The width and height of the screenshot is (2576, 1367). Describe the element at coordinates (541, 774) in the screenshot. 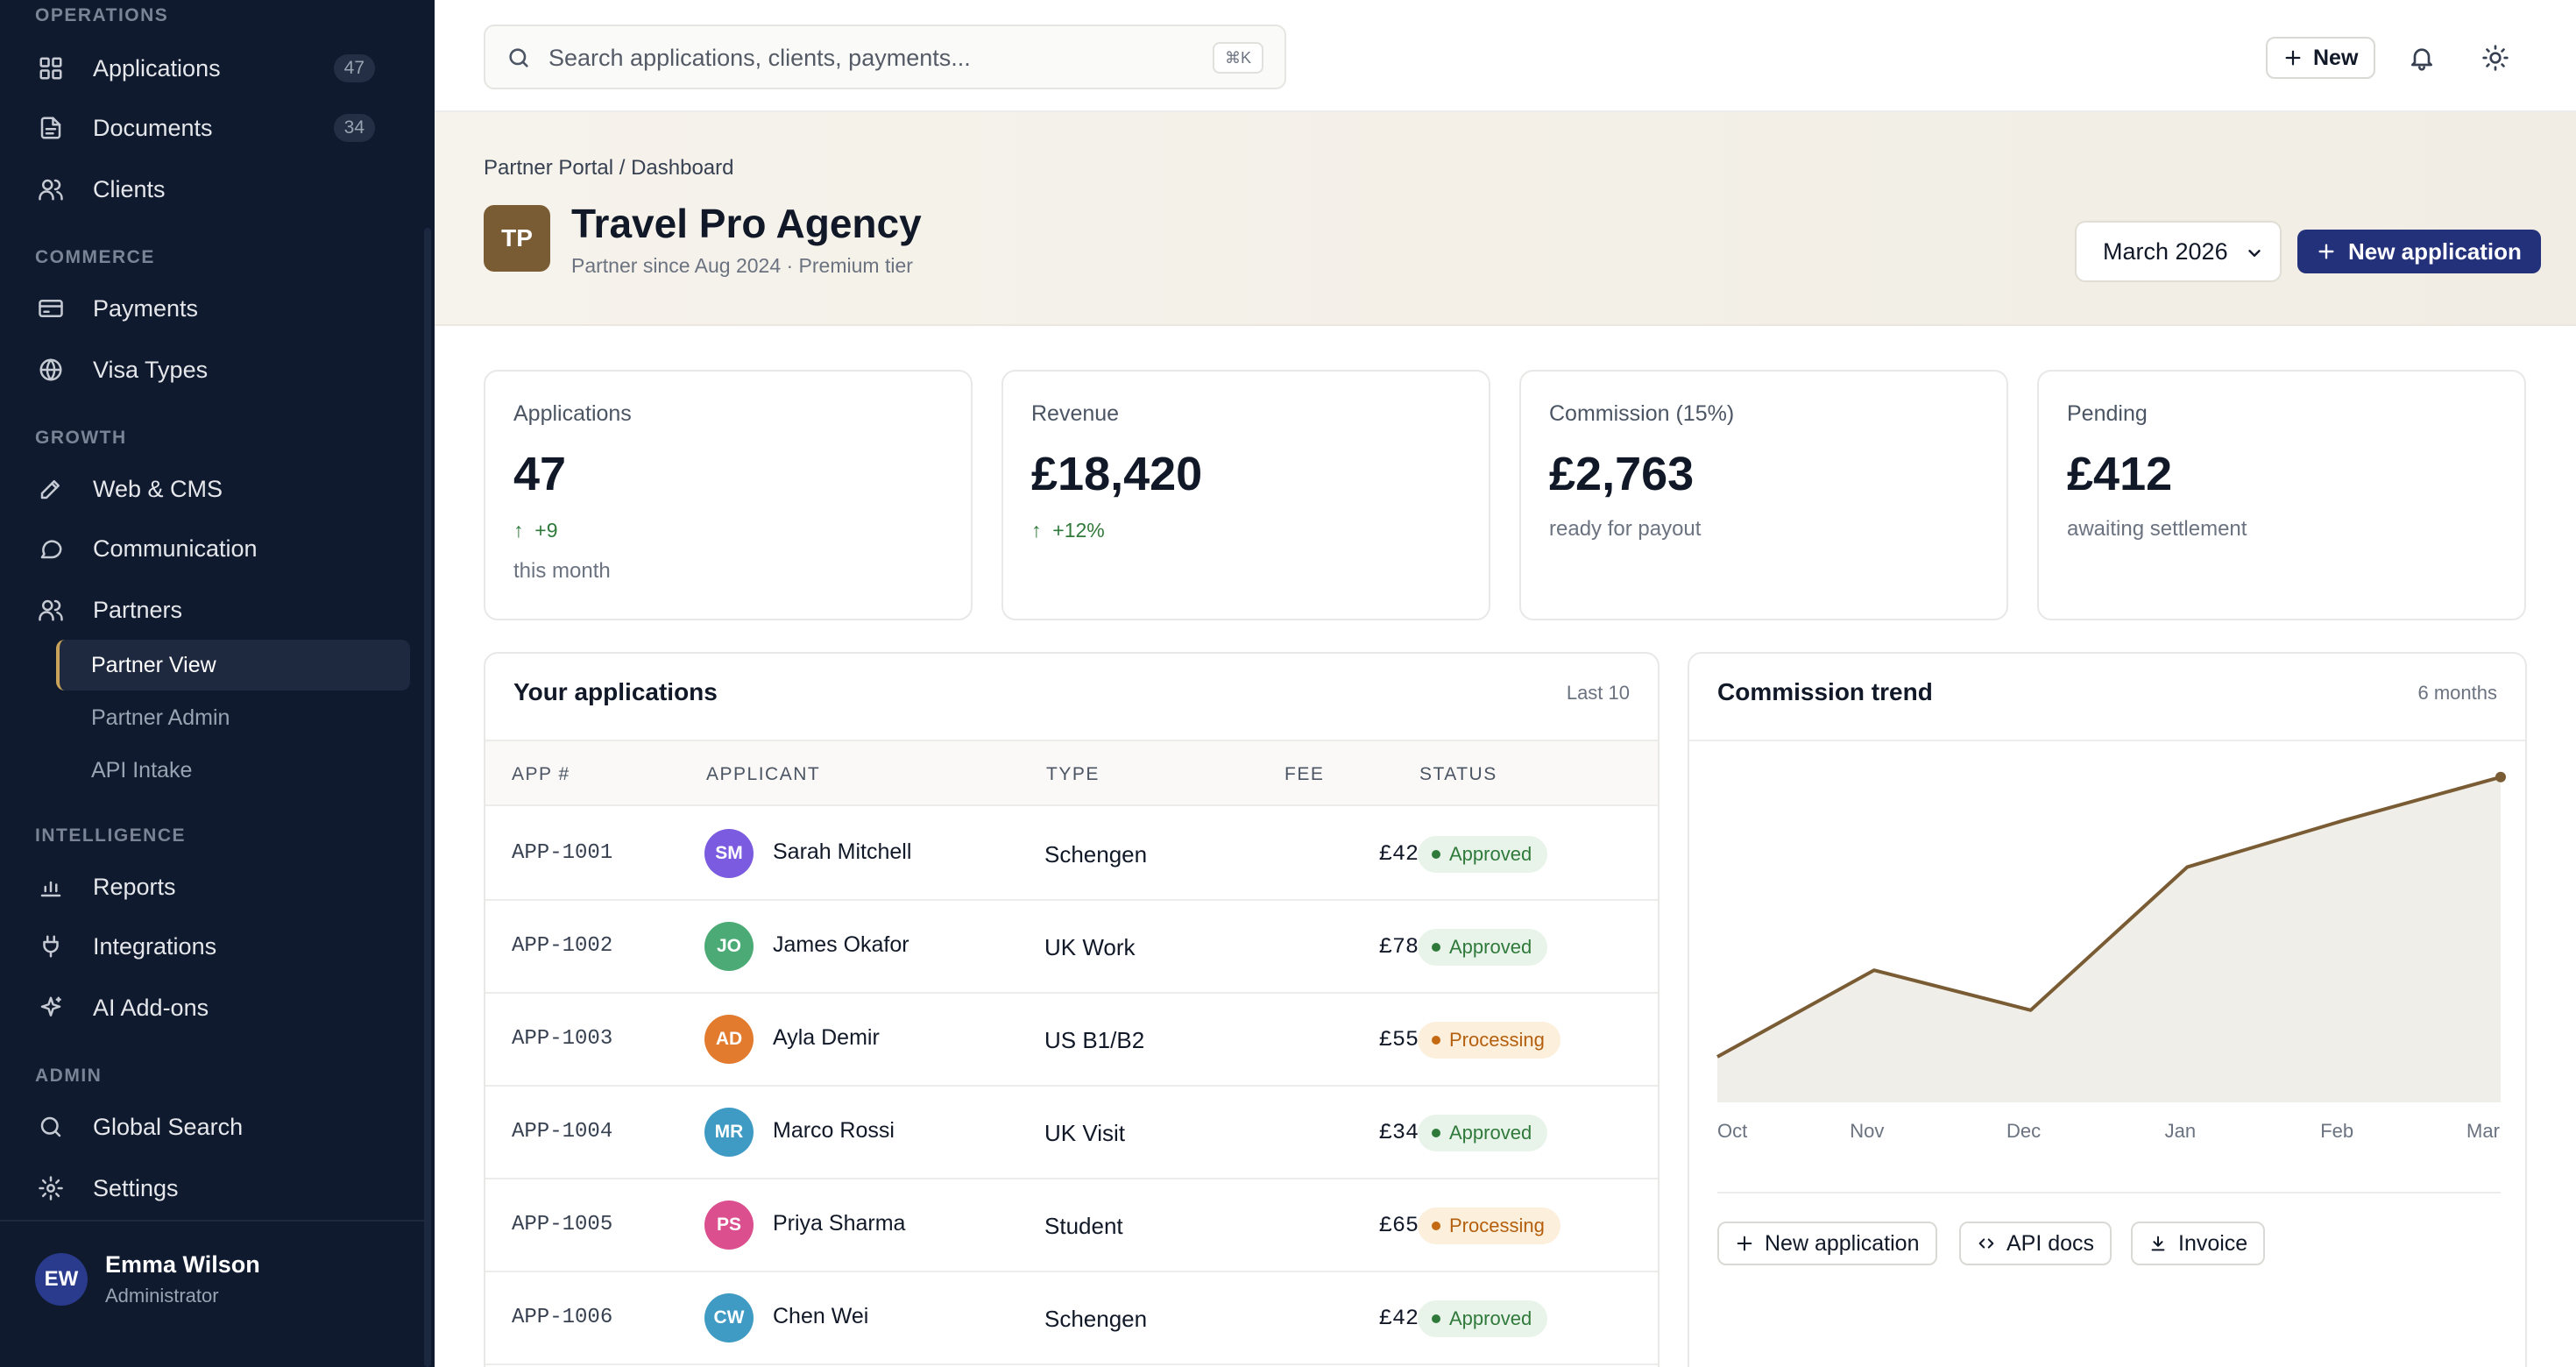

I see `column-header-app: APP #` at that location.